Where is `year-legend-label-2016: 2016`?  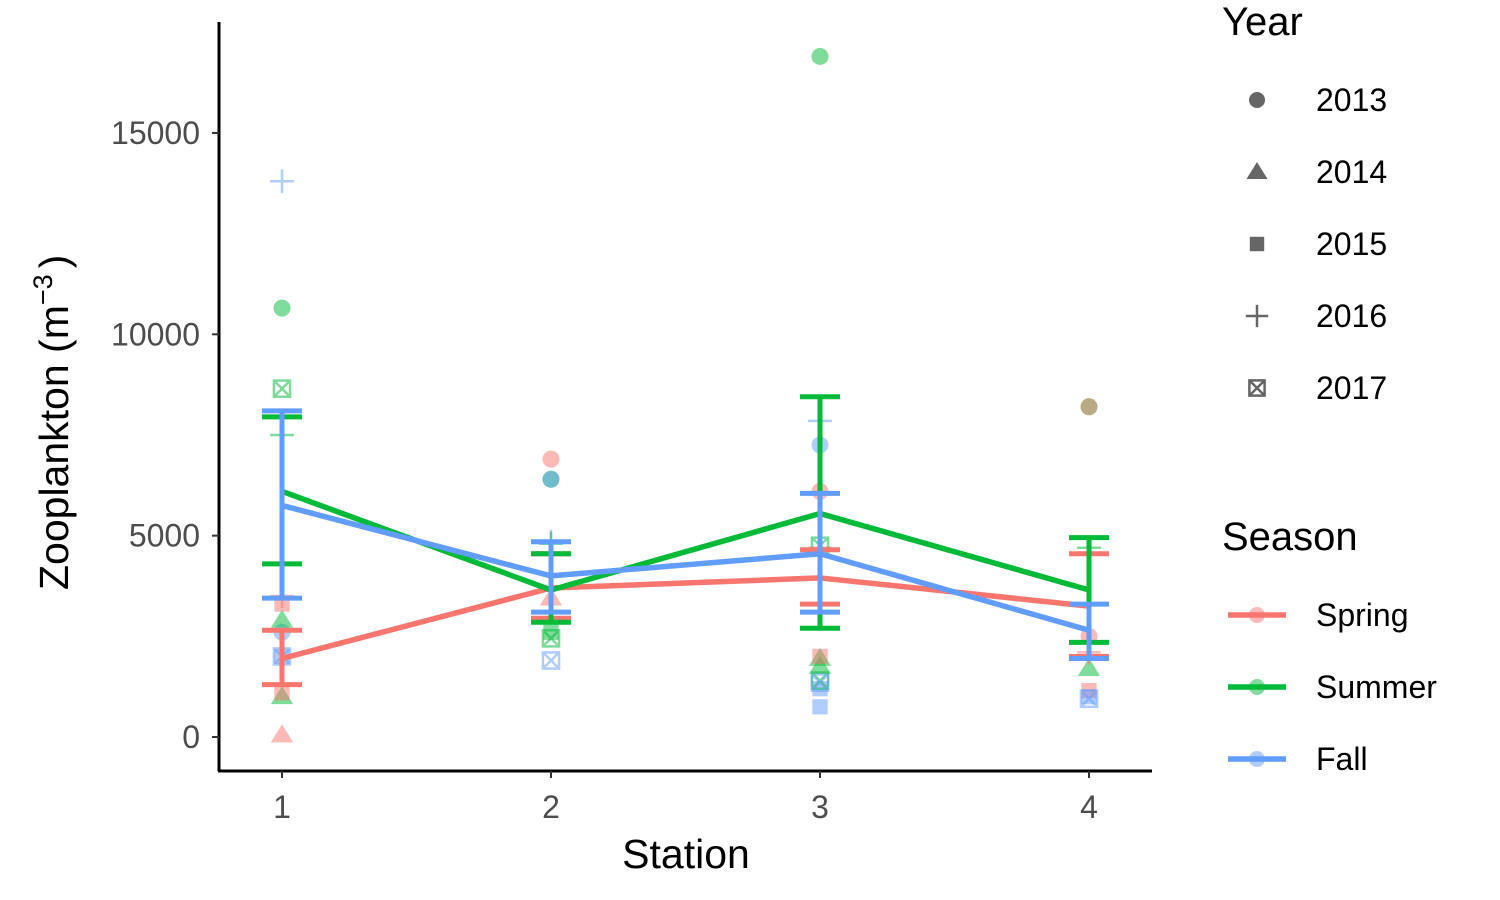
year-legend-label-2016: 2016 is located at coordinates (1351, 316).